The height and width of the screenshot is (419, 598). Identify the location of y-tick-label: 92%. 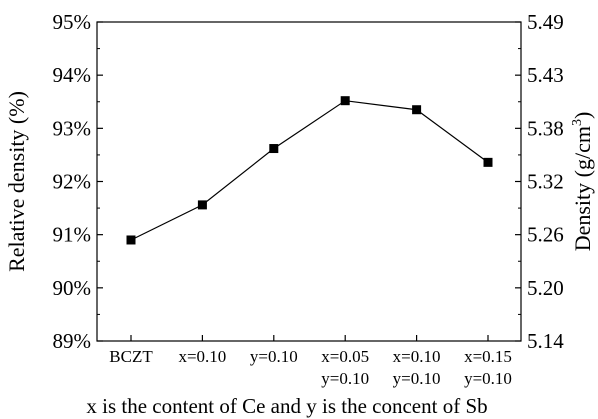
(72, 182).